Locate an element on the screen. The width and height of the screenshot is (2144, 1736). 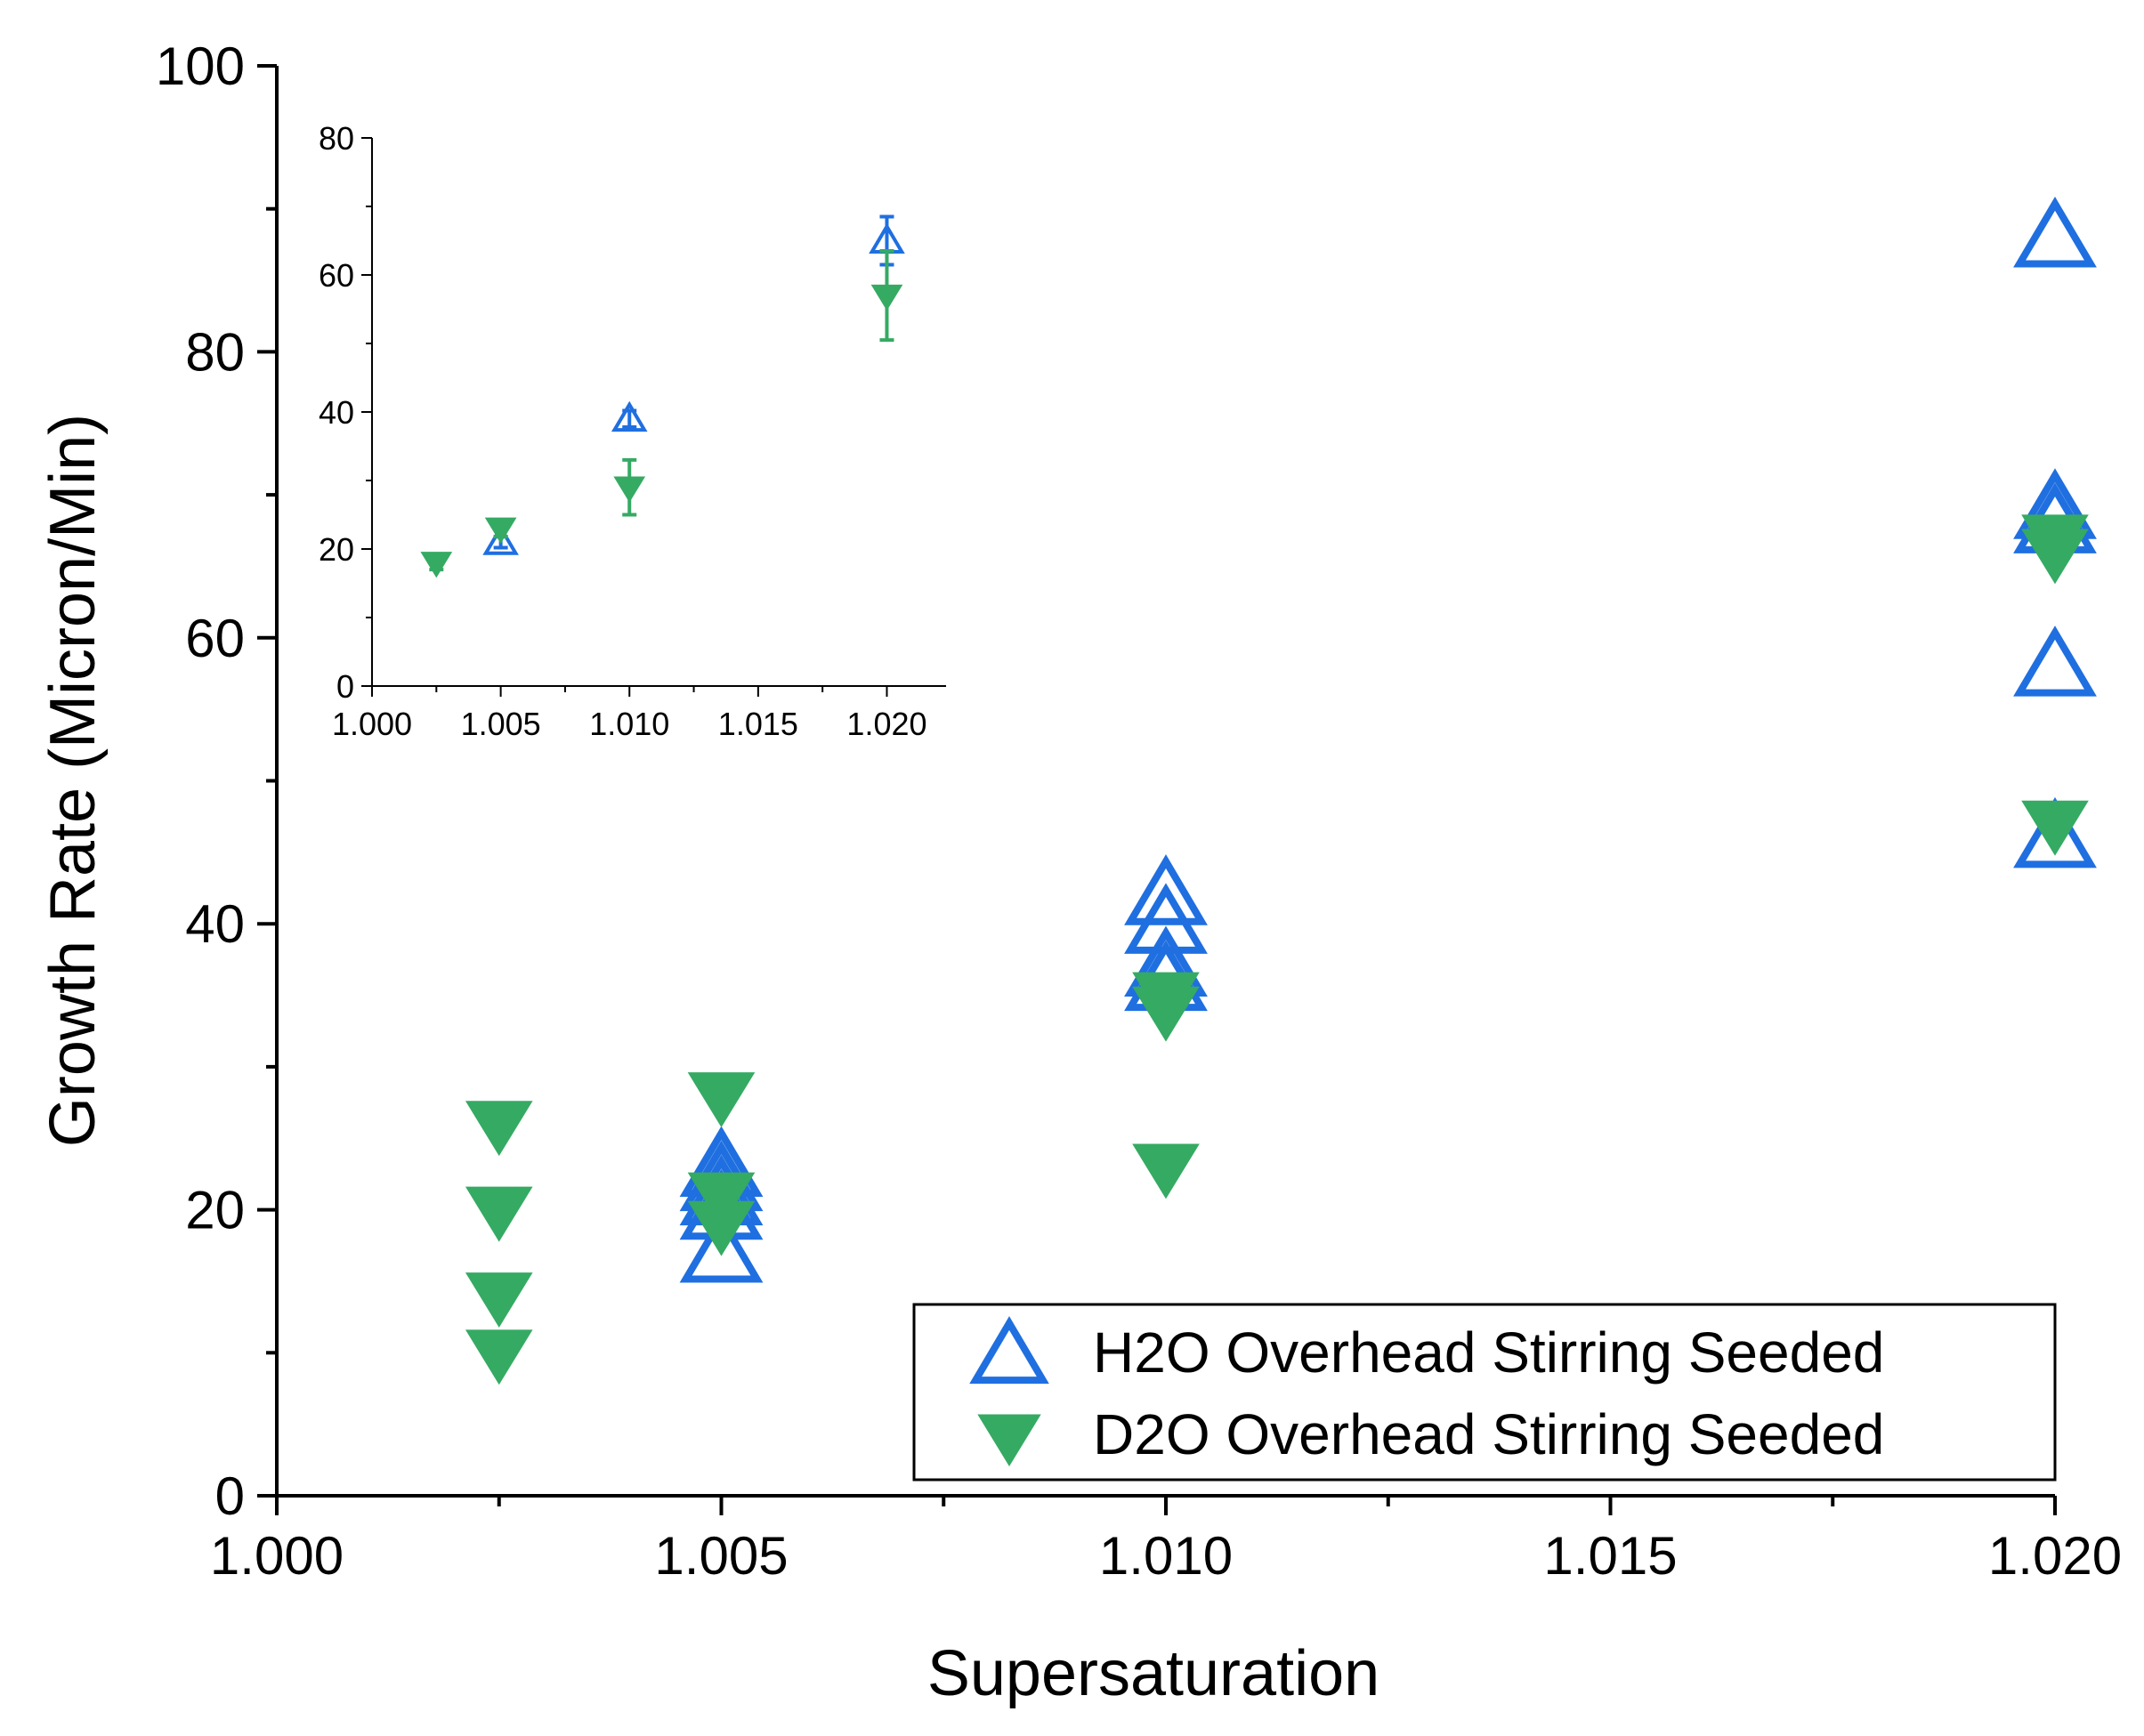
inset-x-tick-label: 1.005 is located at coordinates (501, 724).